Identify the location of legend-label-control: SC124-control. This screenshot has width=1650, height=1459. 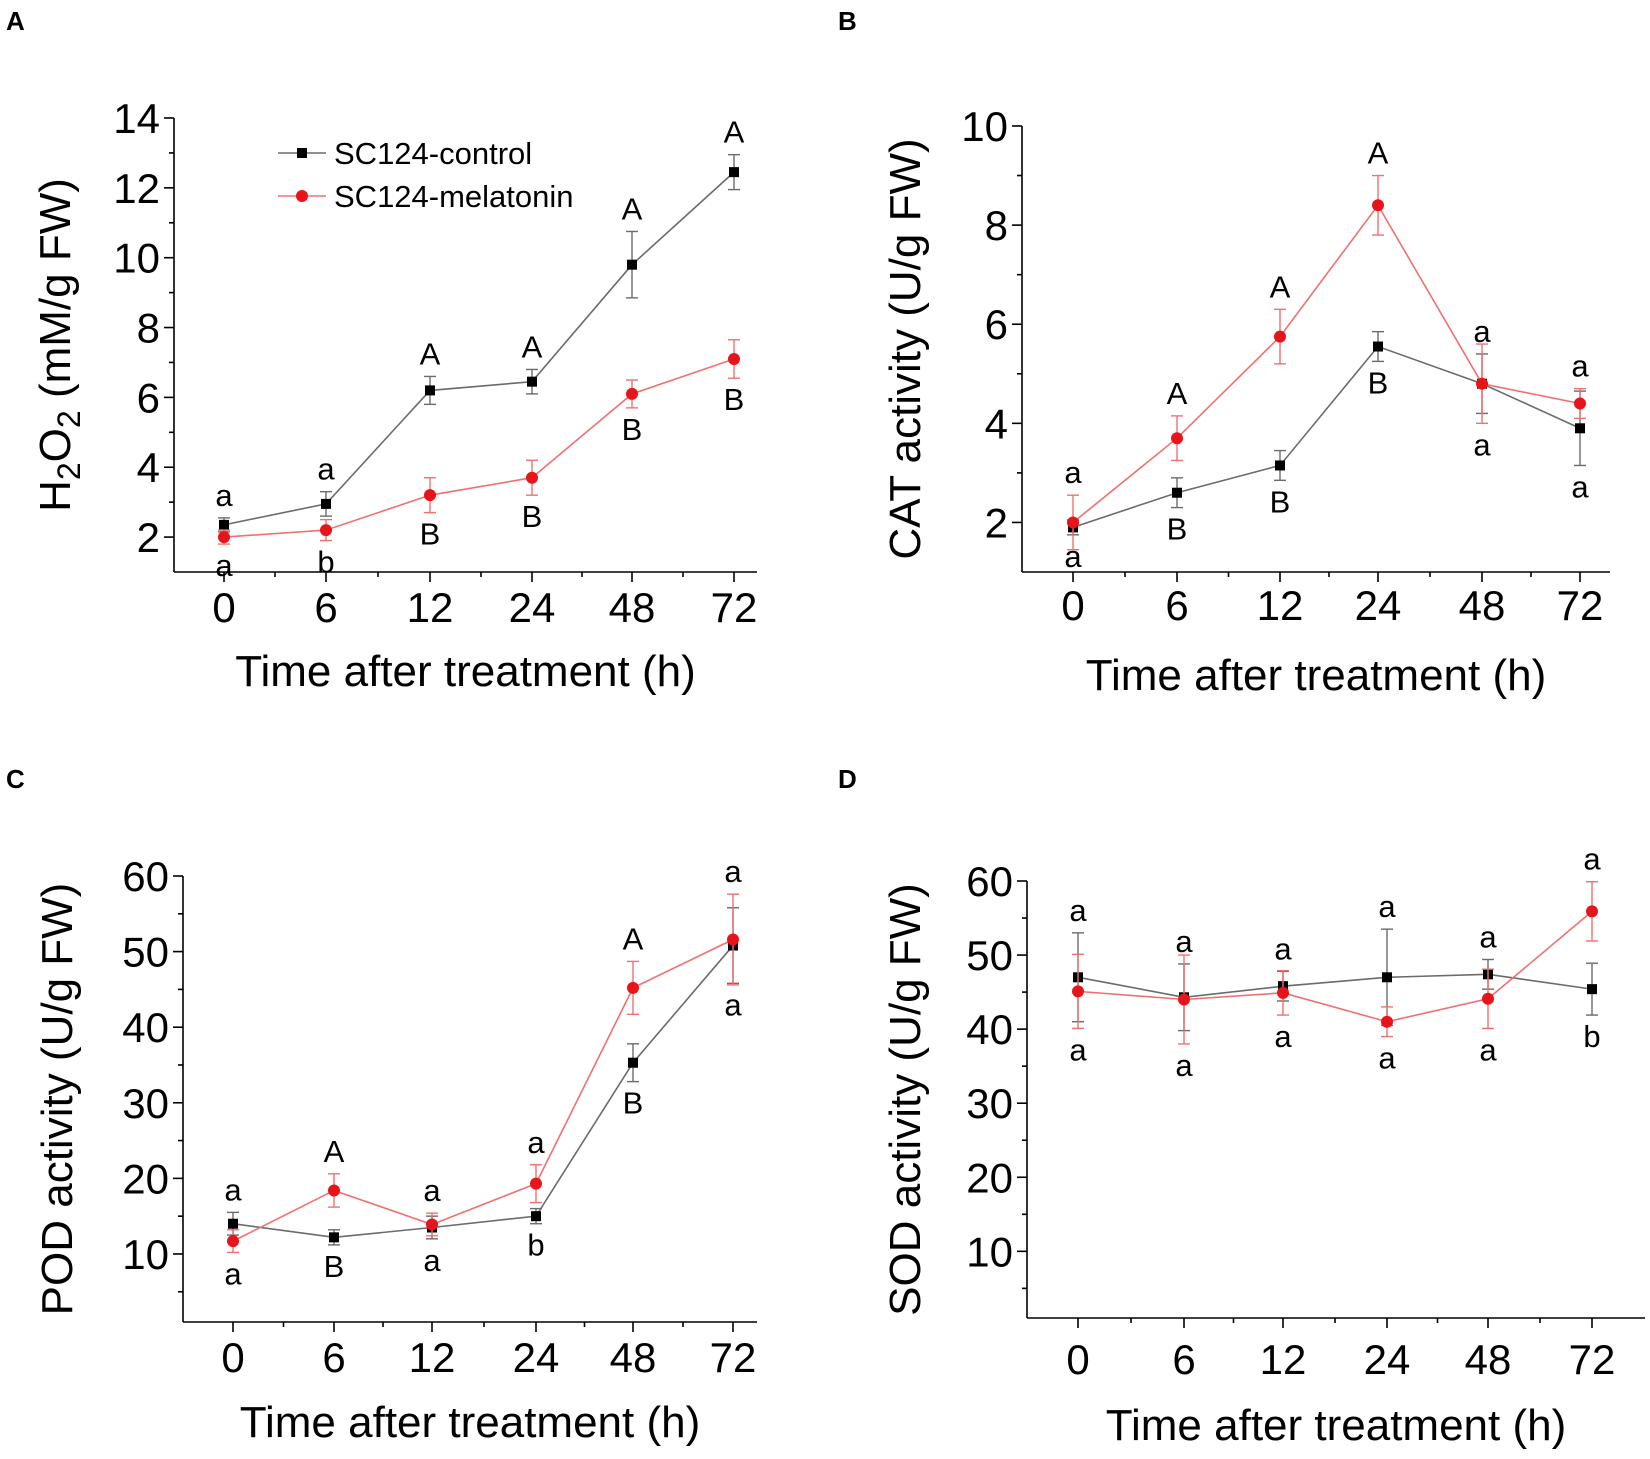
(433, 153).